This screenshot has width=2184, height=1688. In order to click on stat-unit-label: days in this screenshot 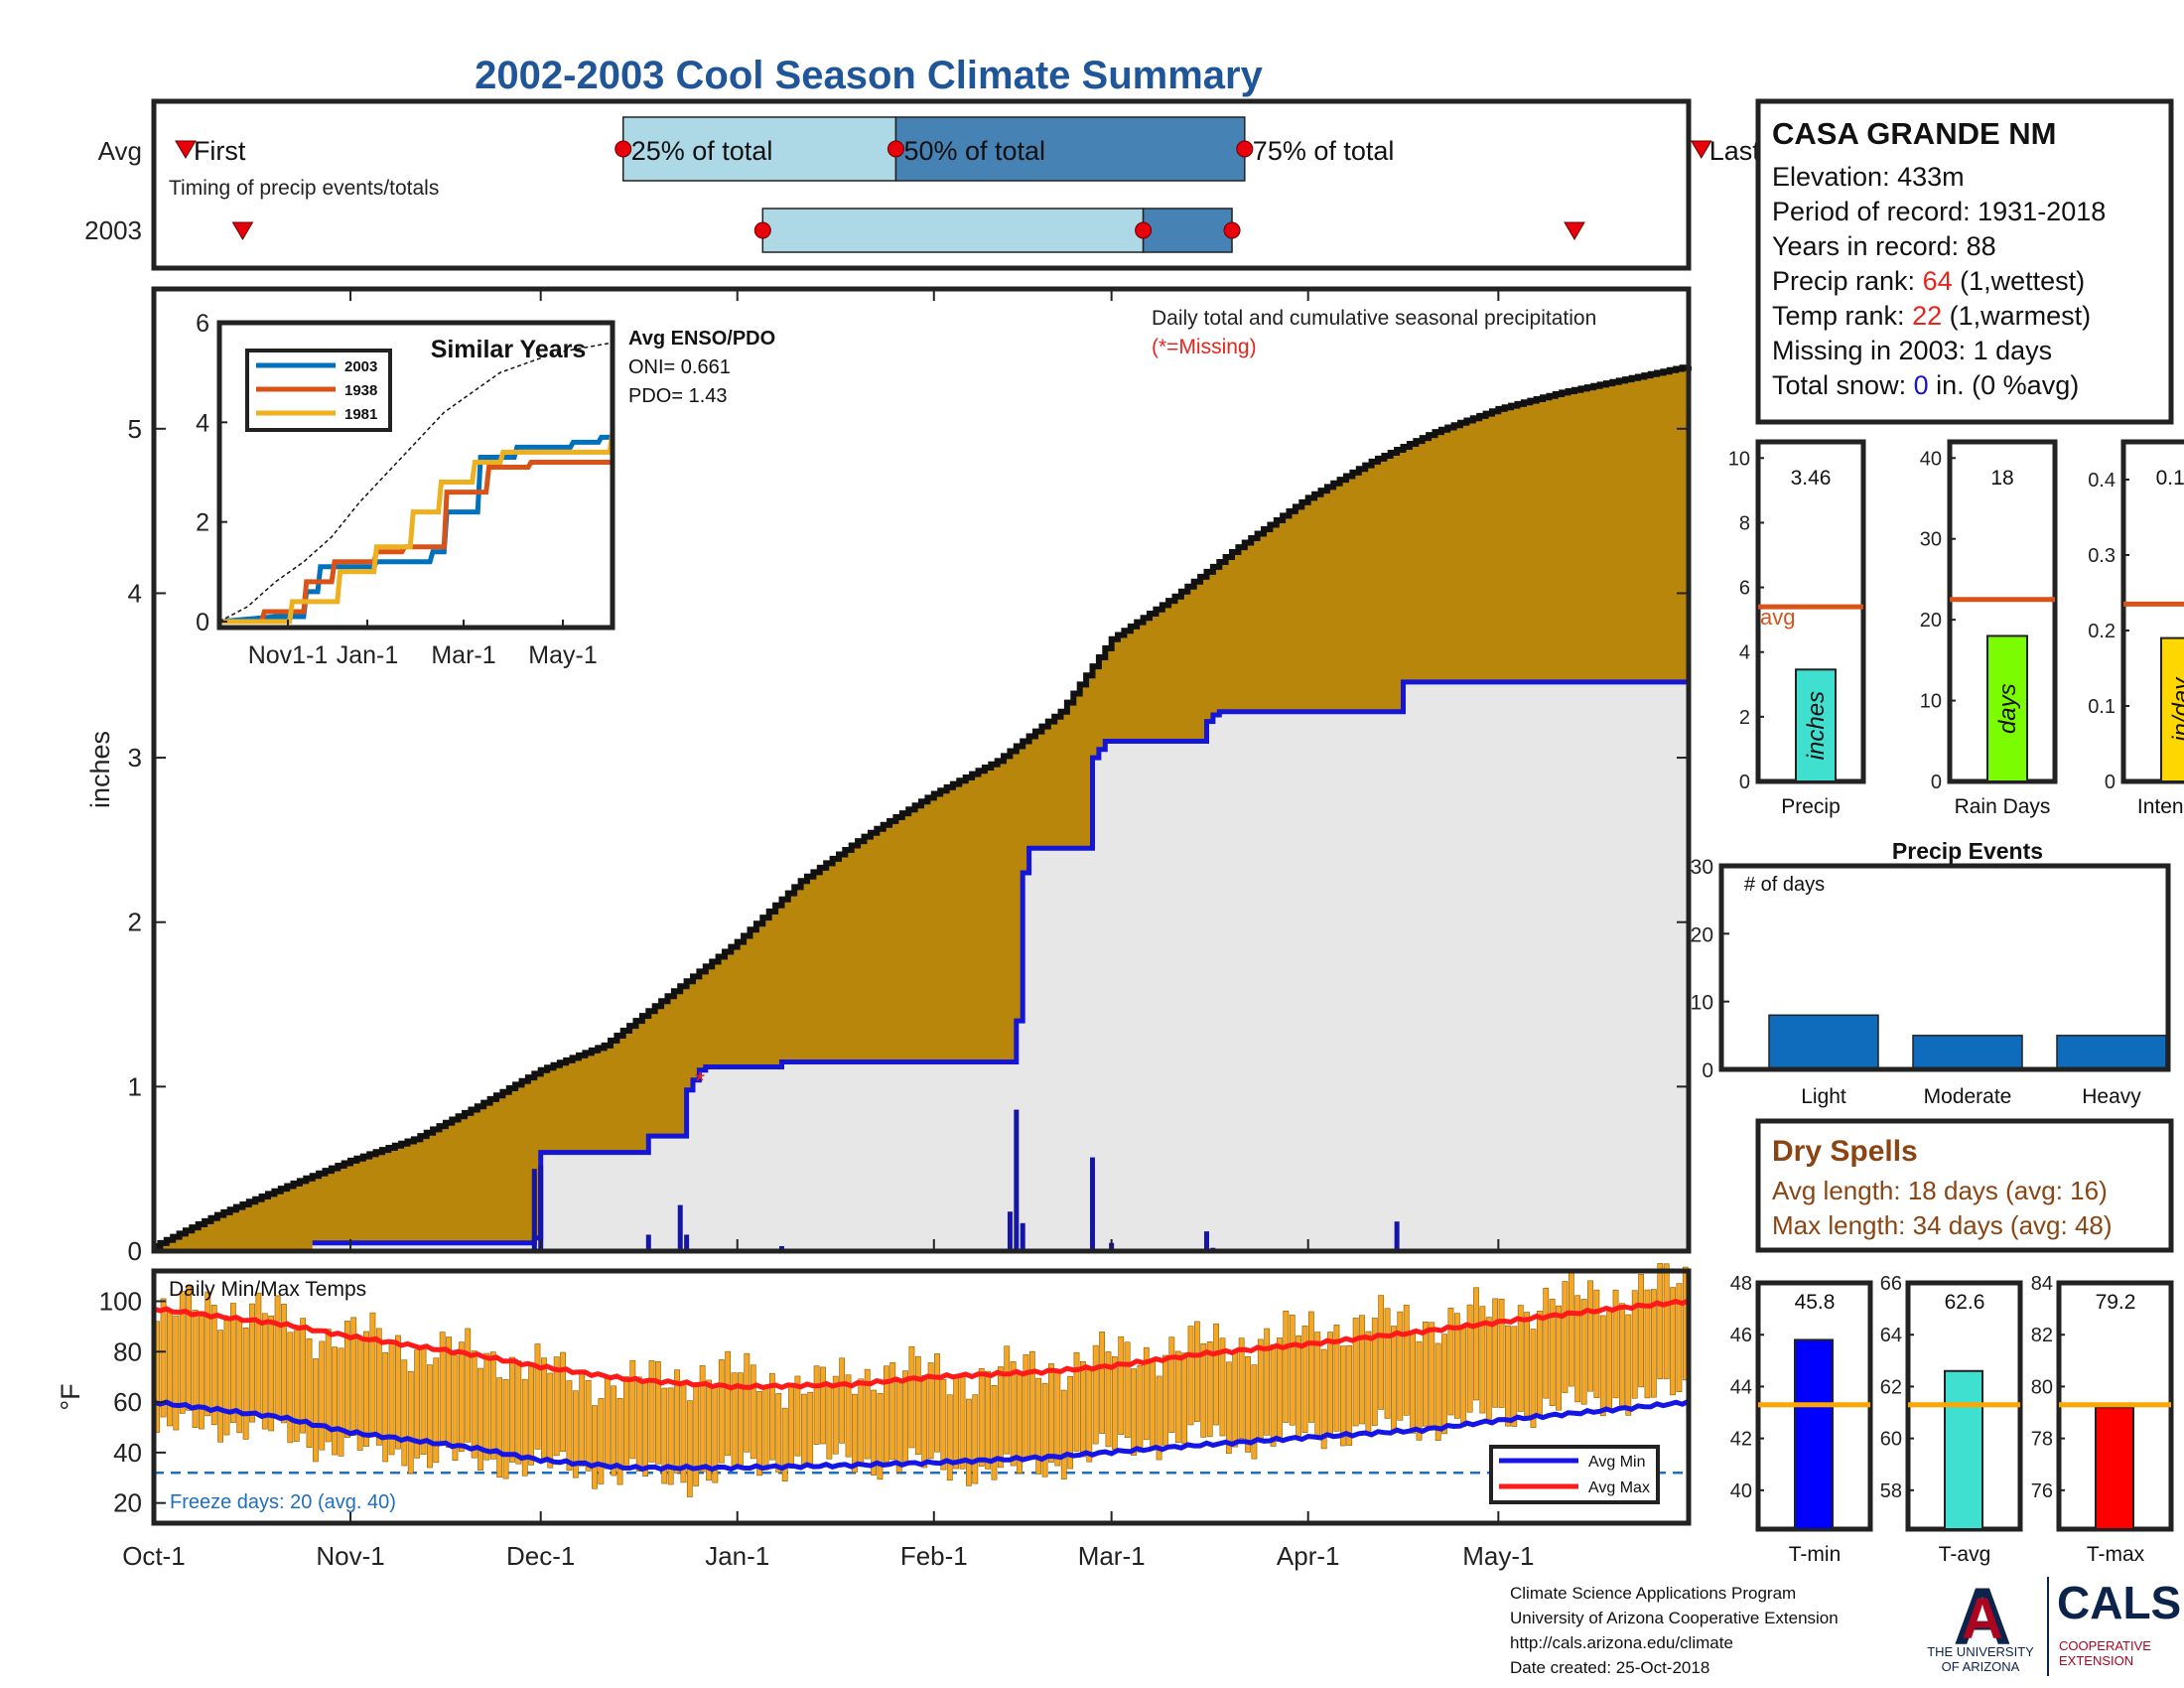, I will do `click(2007, 708)`.